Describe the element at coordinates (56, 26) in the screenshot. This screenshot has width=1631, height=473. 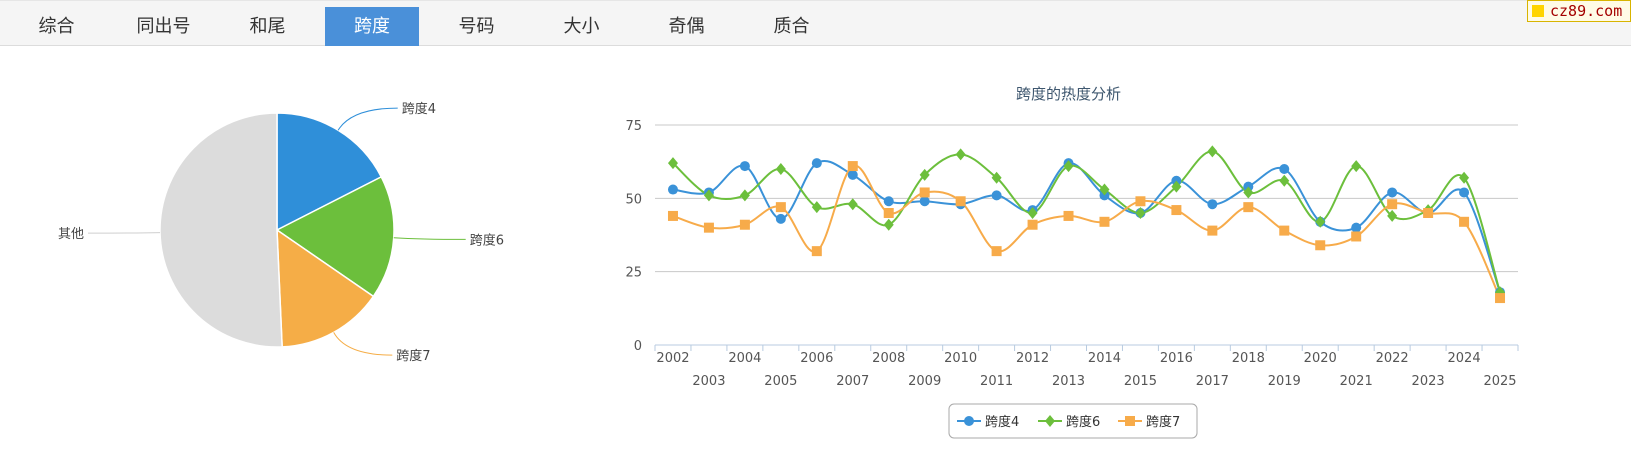
I see `tab-overview: 综合` at that location.